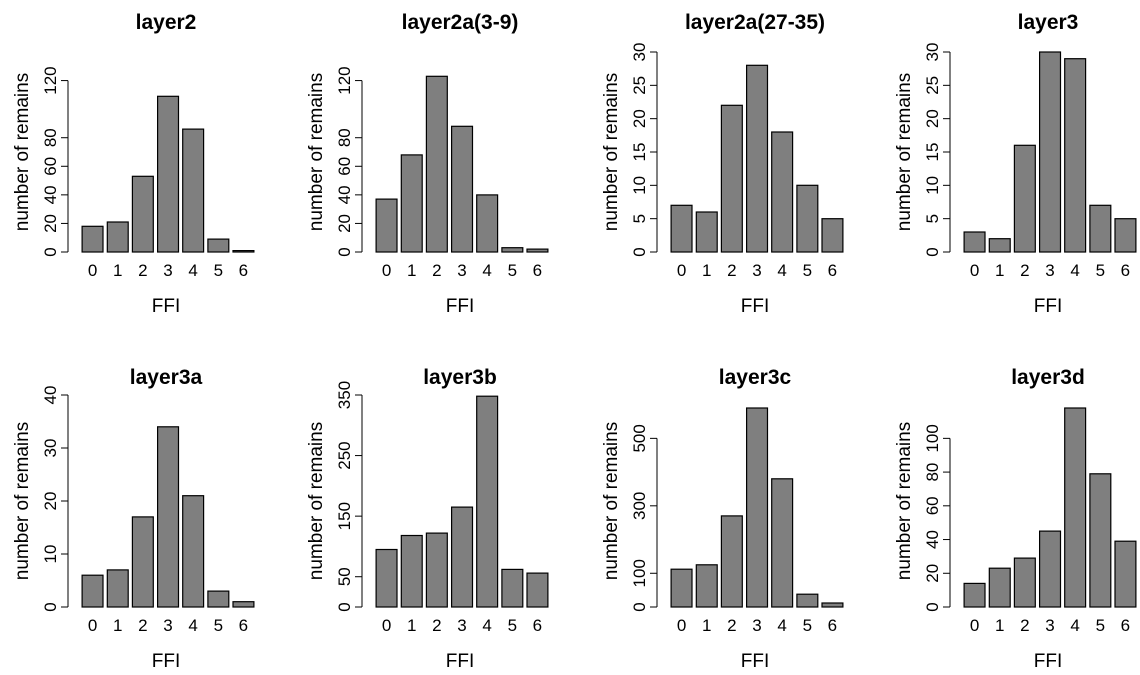  I want to click on chart-title: layer3d, so click(1048, 377).